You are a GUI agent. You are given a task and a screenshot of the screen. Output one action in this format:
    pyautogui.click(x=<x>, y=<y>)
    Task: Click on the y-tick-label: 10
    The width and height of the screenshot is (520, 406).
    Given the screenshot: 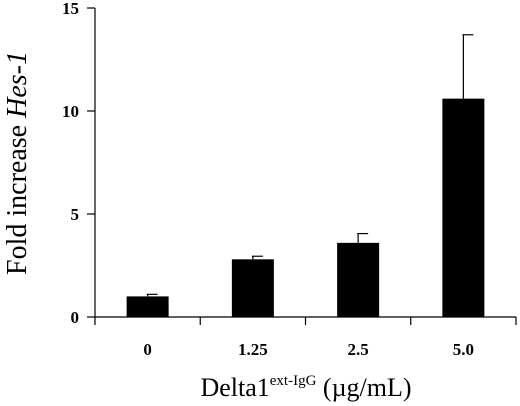 What is the action you would take?
    pyautogui.click(x=70, y=111)
    